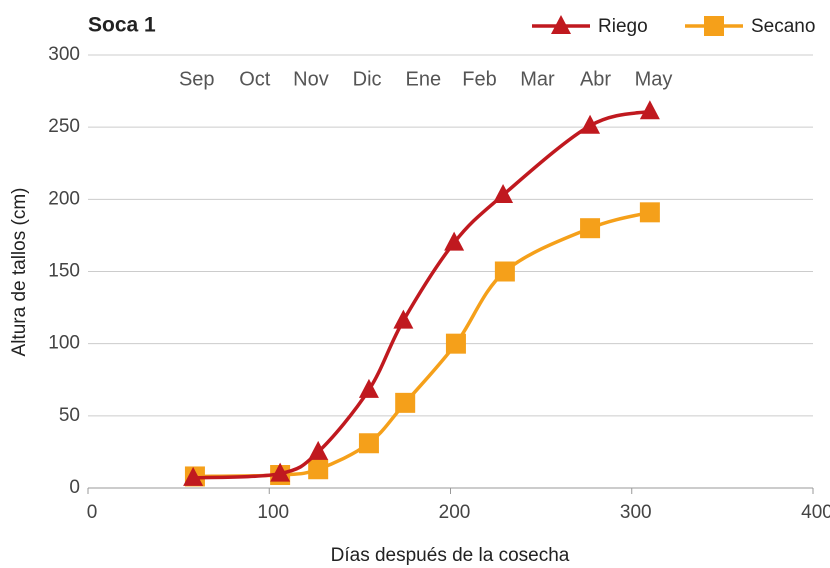 The width and height of the screenshot is (830, 568). What do you see at coordinates (19, 272) in the screenshot?
I see `y-axis-label: Altura de tallos (cm)` at bounding box center [19, 272].